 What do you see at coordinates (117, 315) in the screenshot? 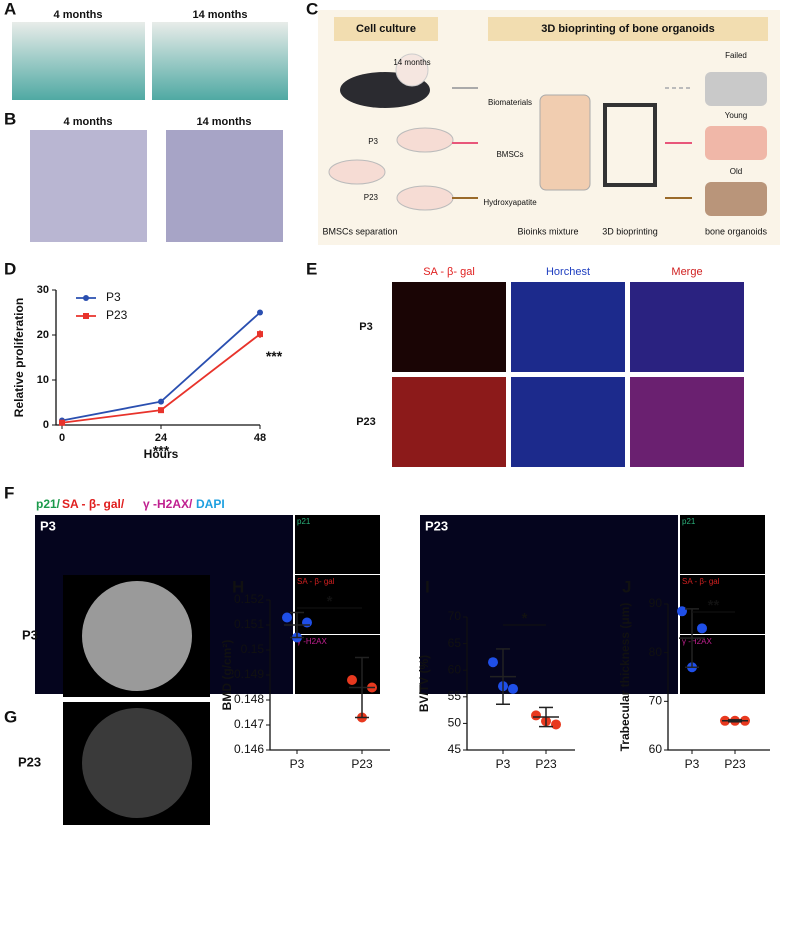
I see `legend-label: P23` at bounding box center [117, 315].